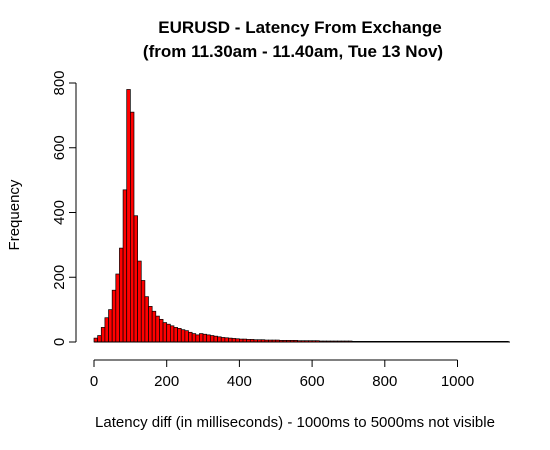 The image size is (550, 450). I want to click on y-axis-ticks: 0 200 400 600 800, so click(63, 208).